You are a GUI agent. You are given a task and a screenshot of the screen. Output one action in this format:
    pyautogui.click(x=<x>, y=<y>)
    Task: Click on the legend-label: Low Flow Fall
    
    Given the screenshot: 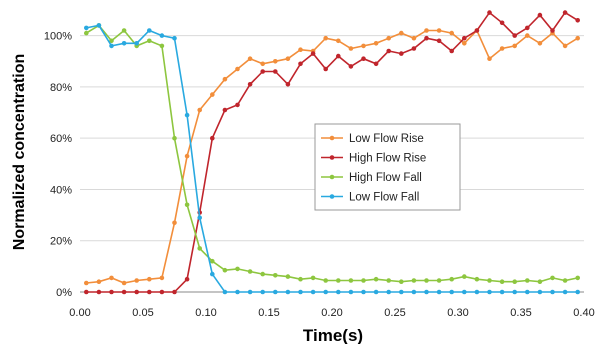 What is the action you would take?
    pyautogui.click(x=384, y=198)
    